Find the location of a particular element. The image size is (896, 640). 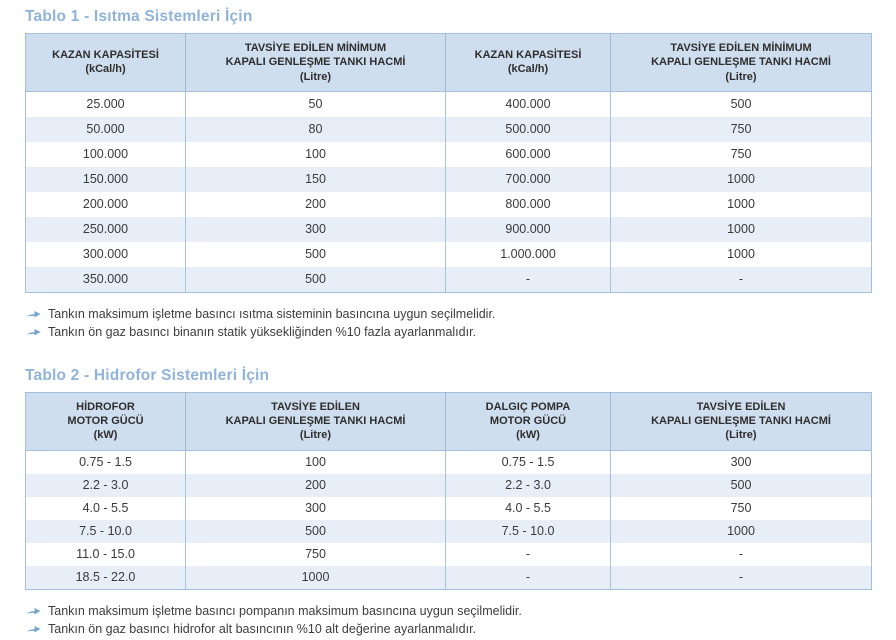

table-row: 4.0 - 5.5 300 4.0 - 5.5 750 is located at coordinates (449, 508).